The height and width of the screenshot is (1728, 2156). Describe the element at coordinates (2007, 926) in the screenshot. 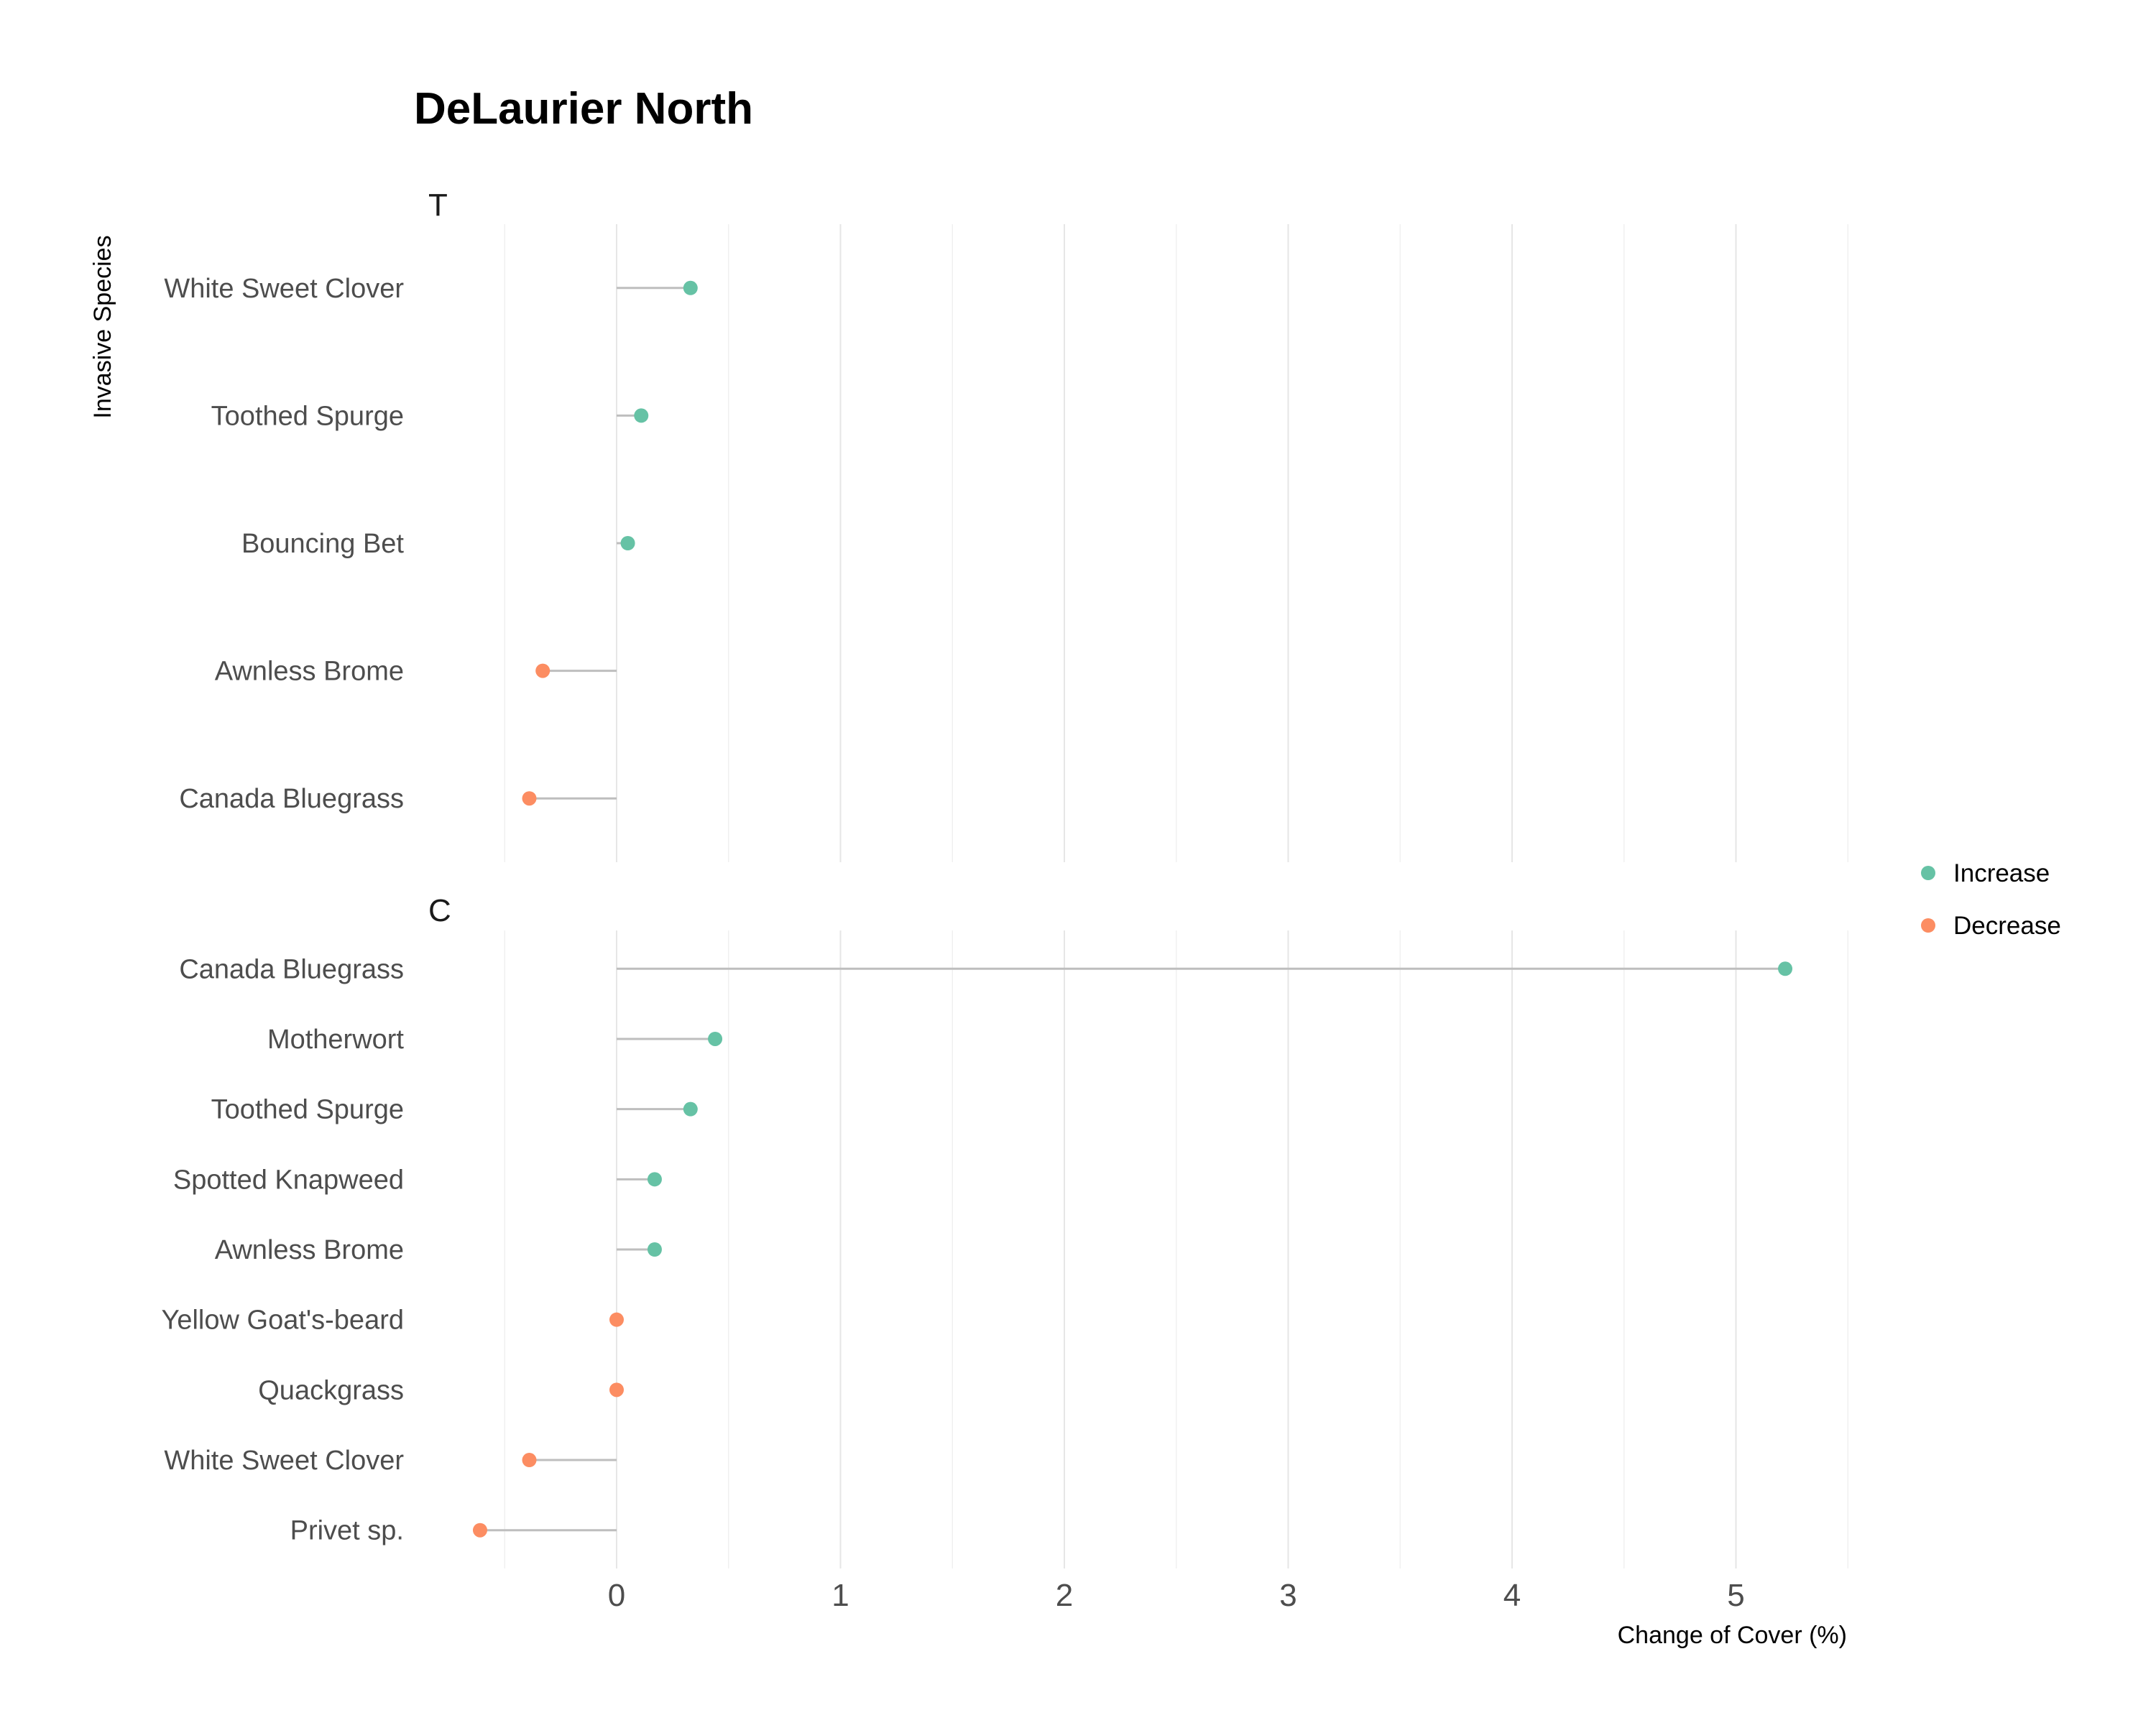

I see `legend-label-decrease: Decrease` at that location.